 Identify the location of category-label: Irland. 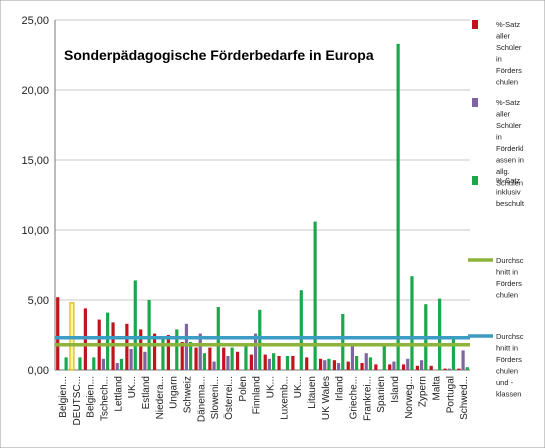
(340, 388).